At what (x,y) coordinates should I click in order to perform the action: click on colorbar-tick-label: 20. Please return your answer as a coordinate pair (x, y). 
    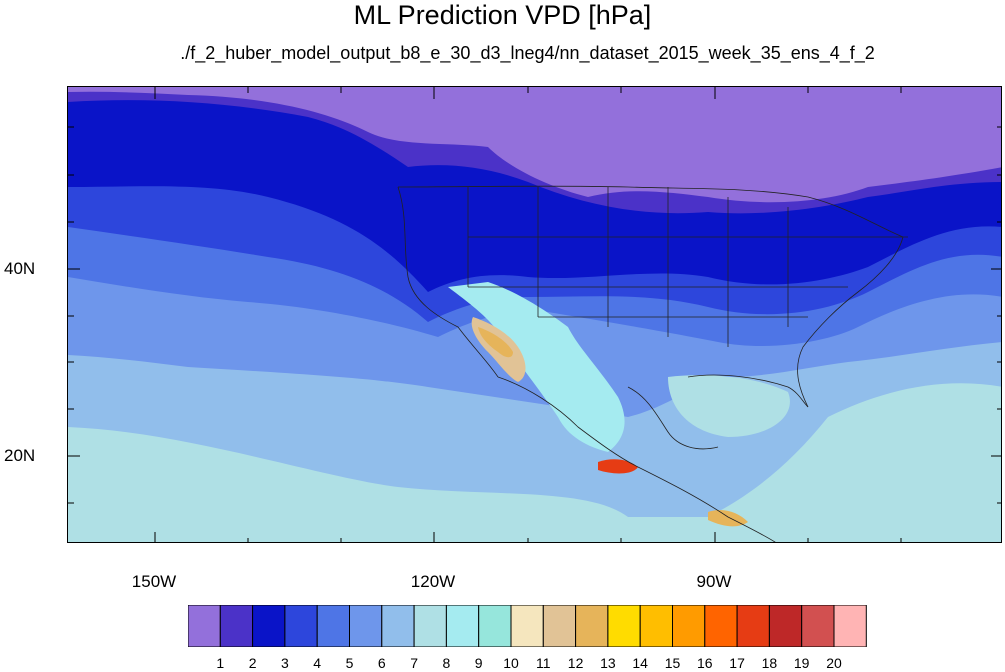
    Looking at the image, I should click on (834, 663).